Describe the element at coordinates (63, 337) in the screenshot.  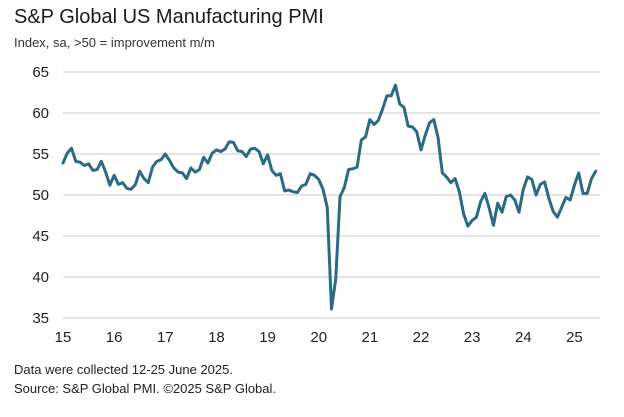
I see `x-tick-label: 15` at that location.